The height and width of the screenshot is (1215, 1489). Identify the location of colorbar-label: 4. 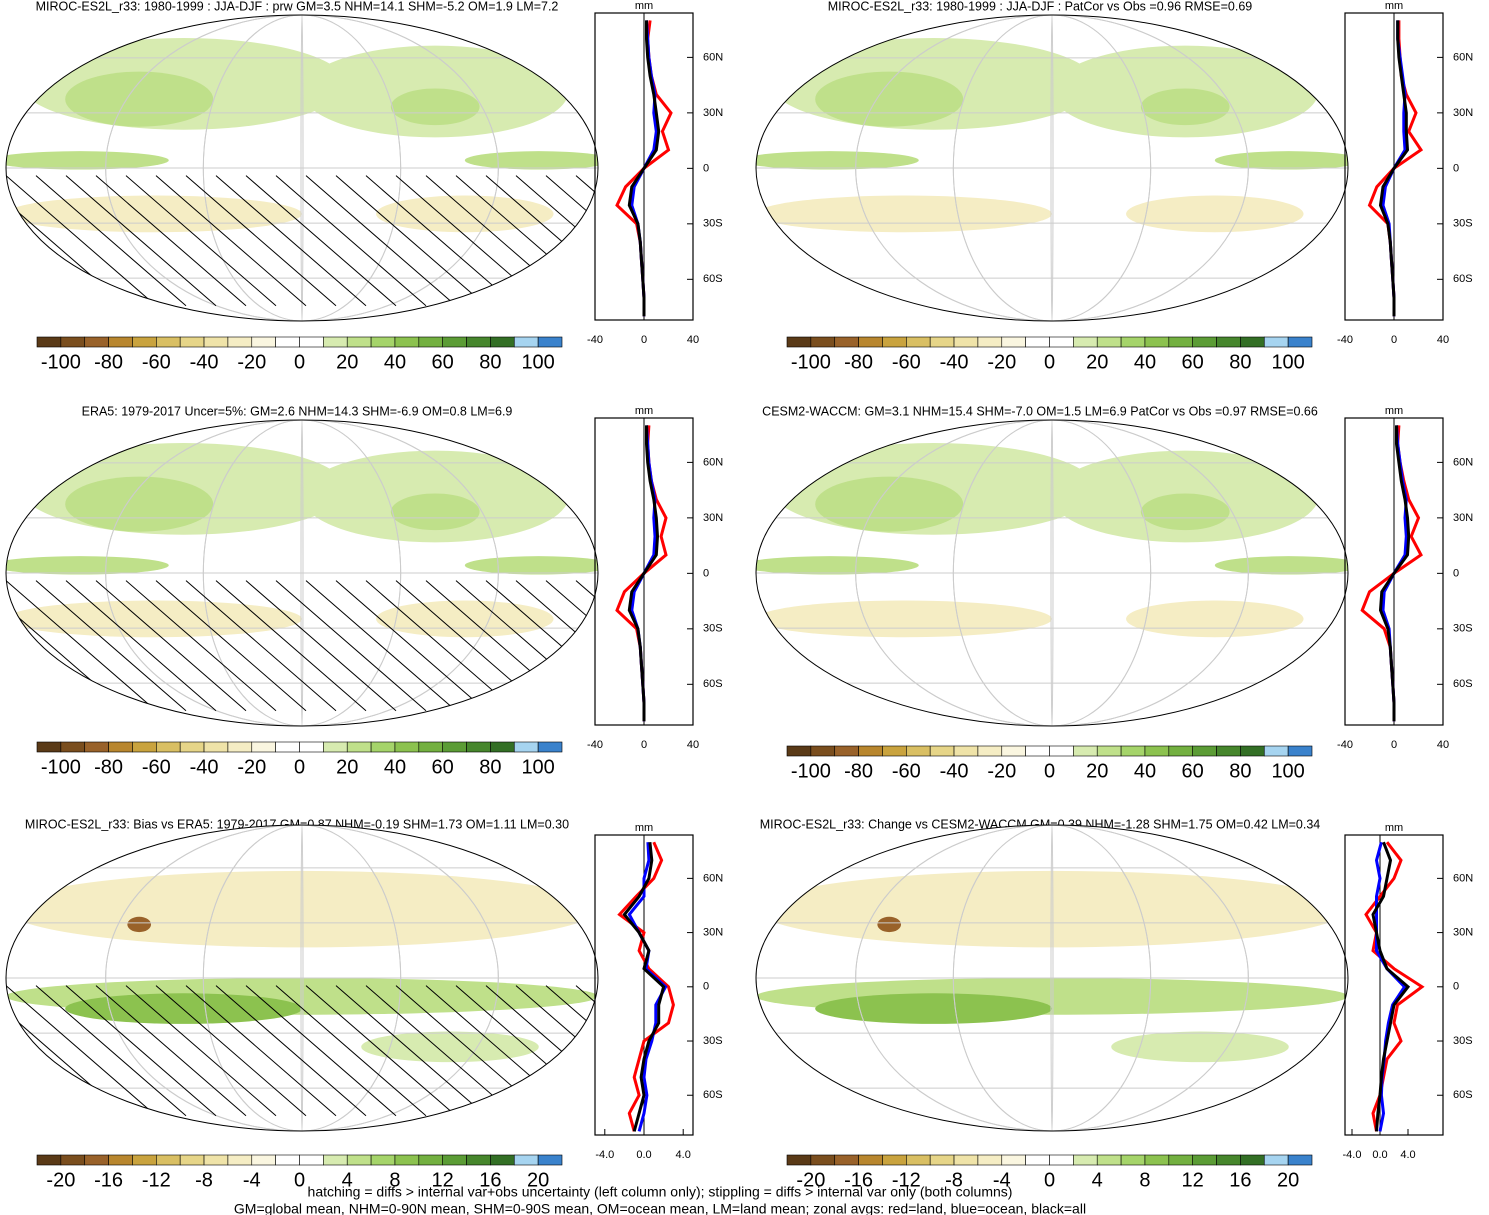
(347, 1180).